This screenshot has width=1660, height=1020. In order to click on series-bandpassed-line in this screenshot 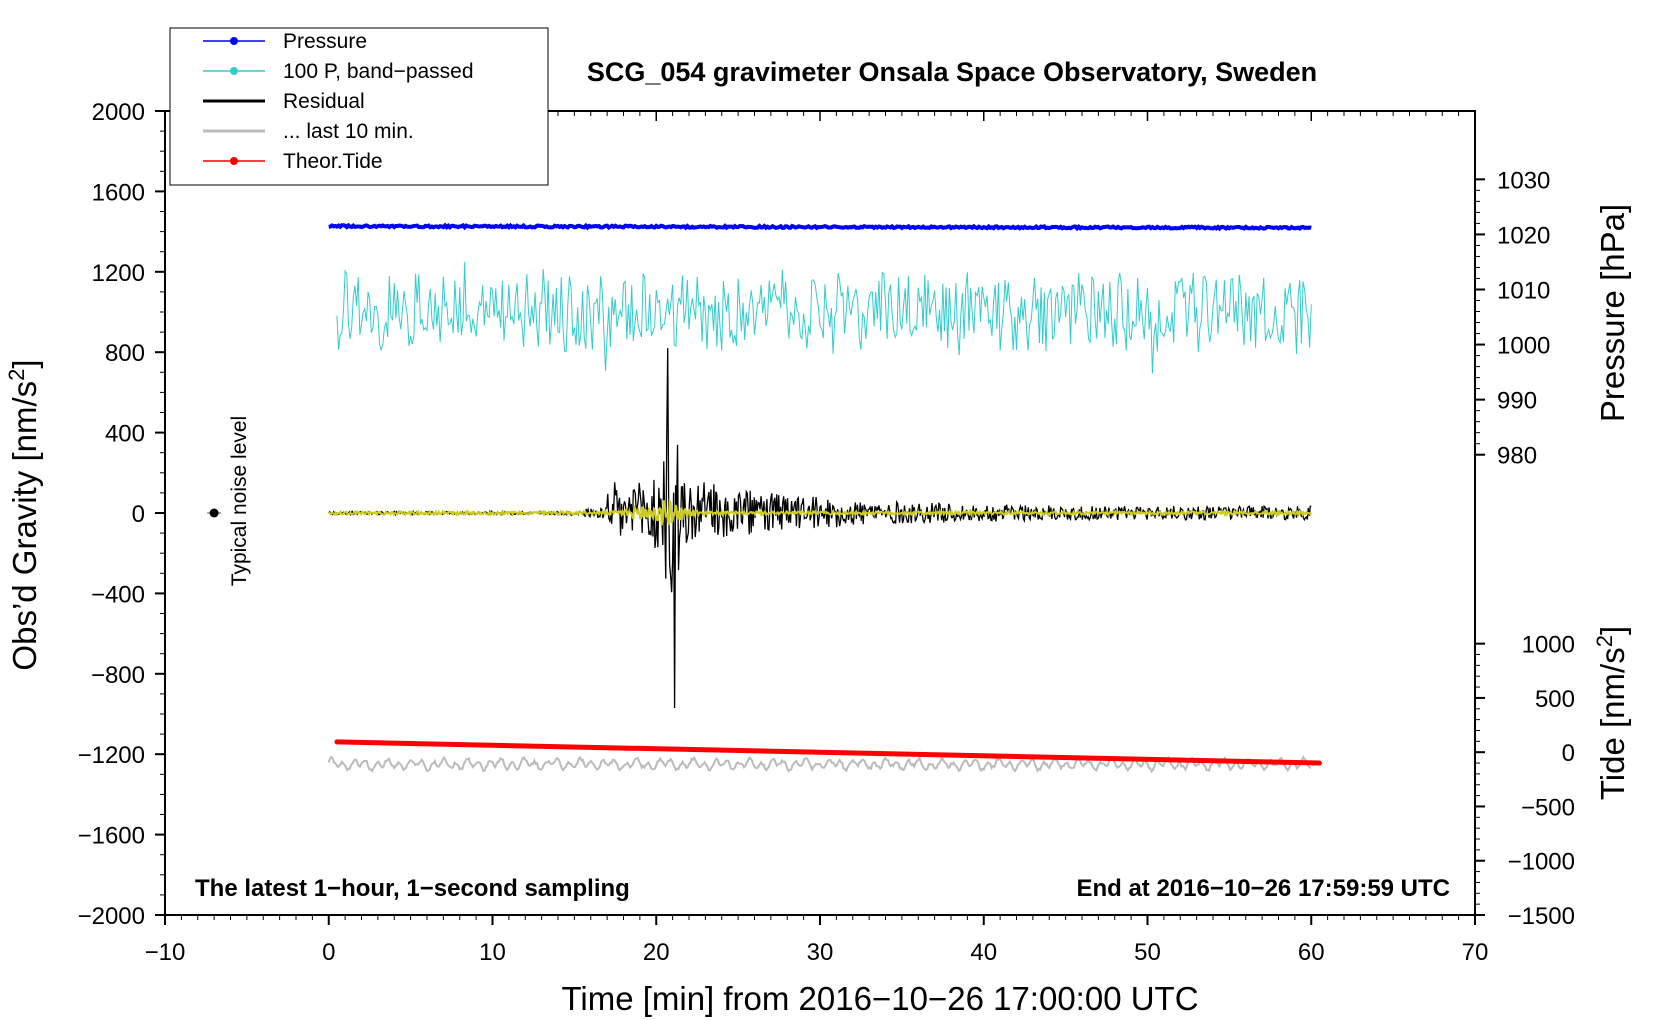, I will do `click(824, 317)`.